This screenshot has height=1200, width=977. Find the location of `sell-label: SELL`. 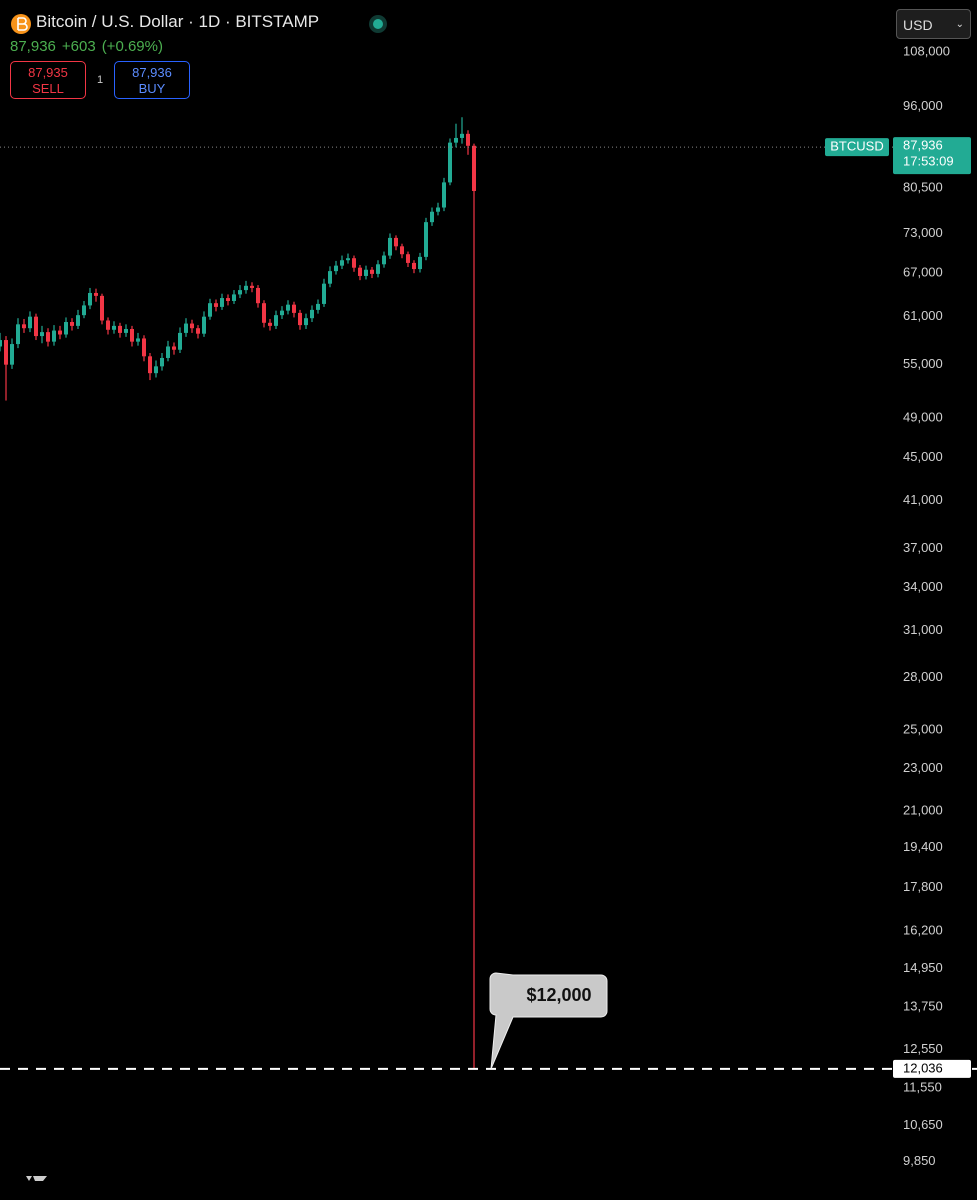

sell-label: SELL is located at coordinates (48, 88).